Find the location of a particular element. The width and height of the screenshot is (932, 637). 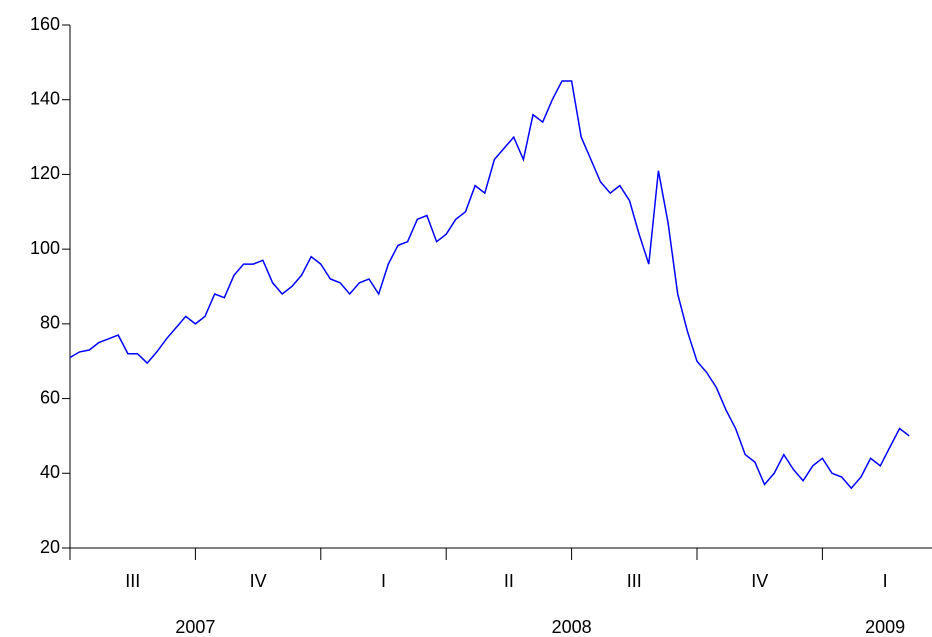

y-tick-label: 20 is located at coordinates (50, 547).